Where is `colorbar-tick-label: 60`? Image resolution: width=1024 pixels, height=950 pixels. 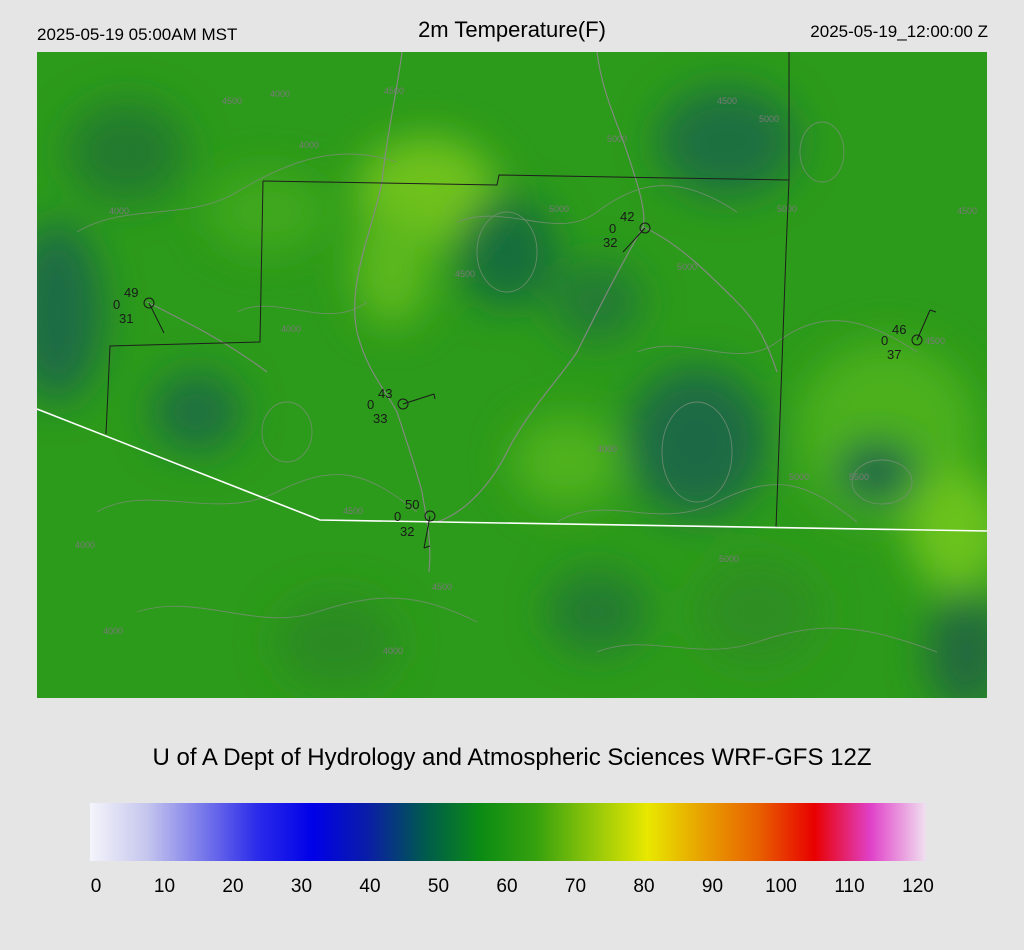
colorbar-tick-label: 60 is located at coordinates (507, 886).